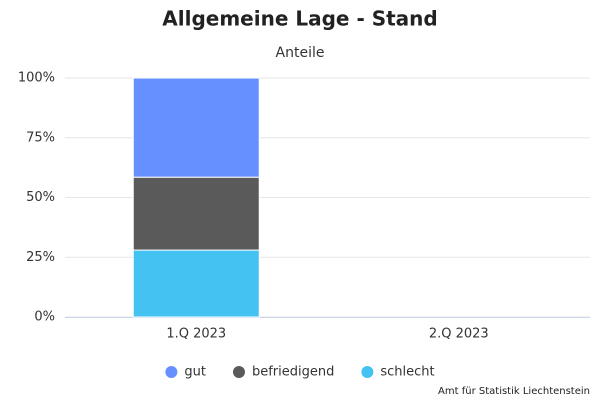 The width and height of the screenshot is (600, 400). I want to click on chart-title: Allgemeine Lage - Stand, so click(299, 19).